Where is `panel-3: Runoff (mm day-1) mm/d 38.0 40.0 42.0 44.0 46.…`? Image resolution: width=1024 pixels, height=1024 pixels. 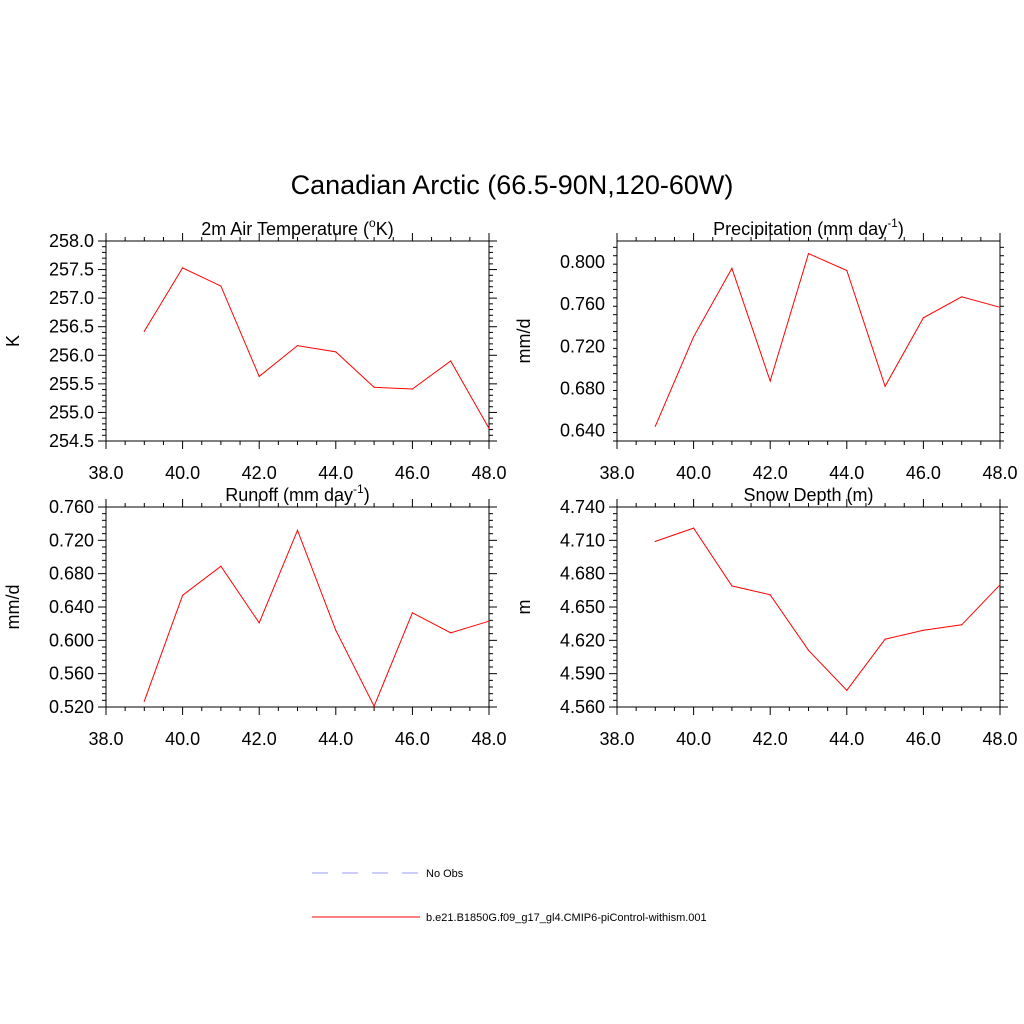
panel-3: Runoff (mm day-1) mm/d 38.0 40.0 42.0 44.0 46.… is located at coordinates (255, 615).